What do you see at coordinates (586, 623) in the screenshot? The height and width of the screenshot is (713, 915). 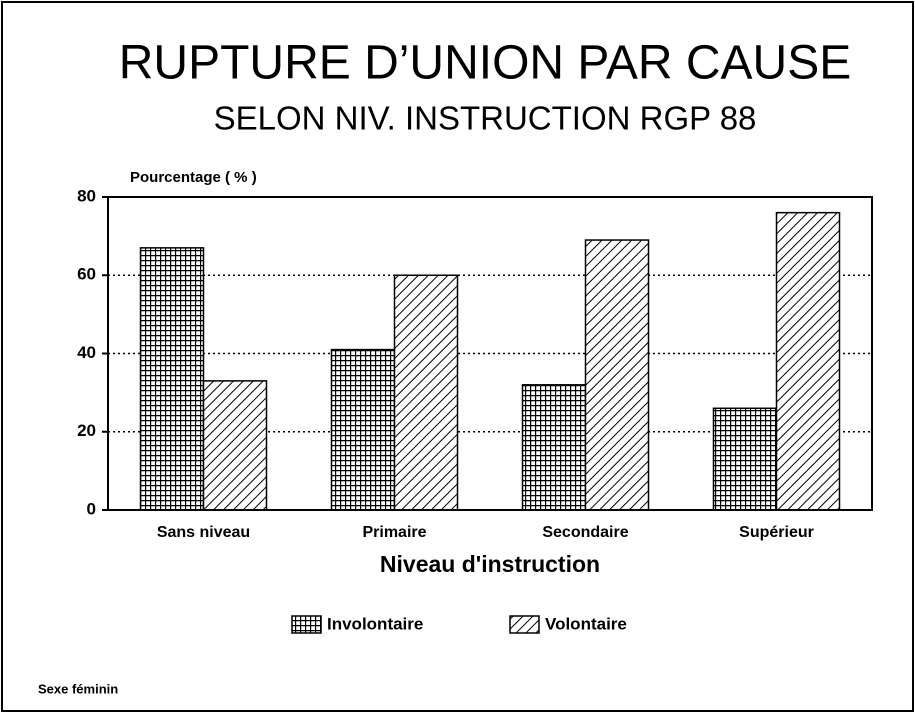 I see `legend-label: Volontaire` at bounding box center [586, 623].